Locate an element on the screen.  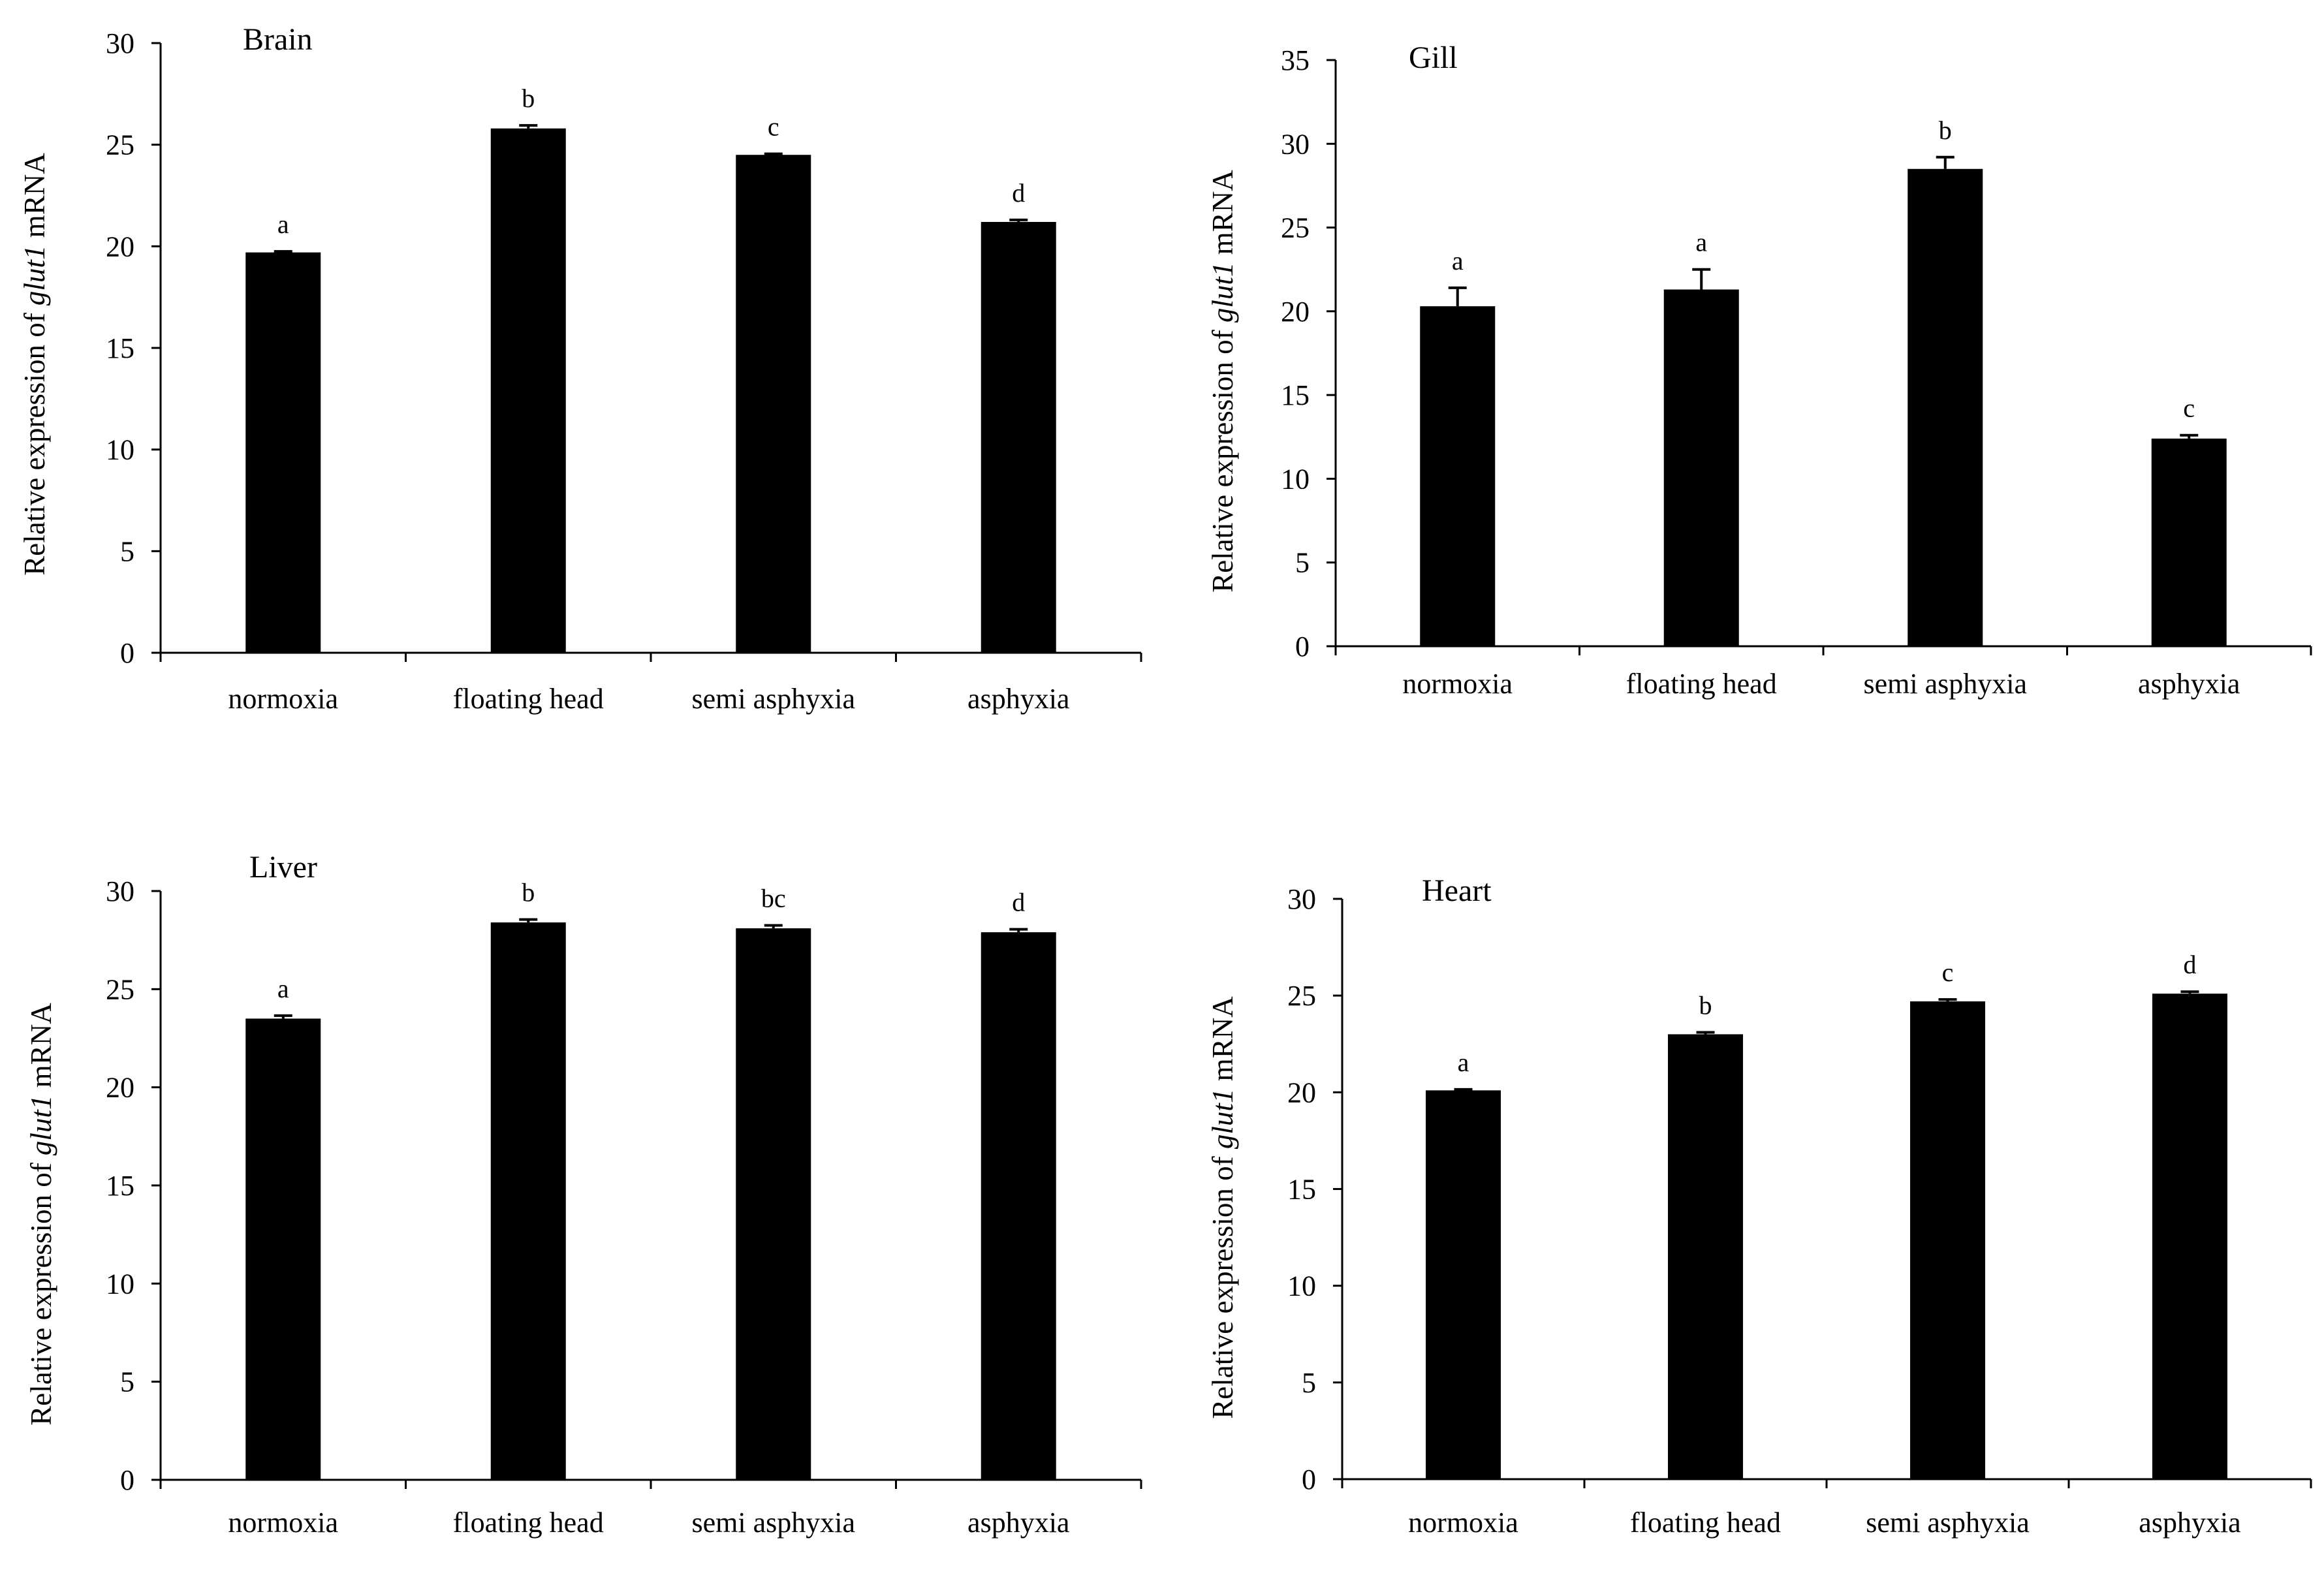
y-tick-label: 35 is located at coordinates (1295, 60).